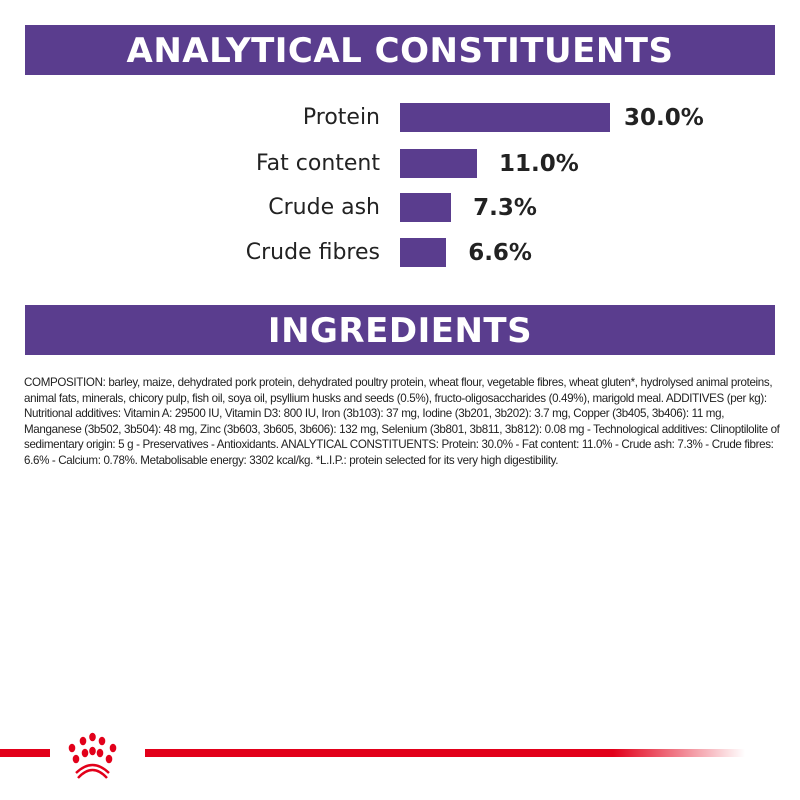  Describe the element at coordinates (25, 753) in the screenshot. I see `footer-red-line-left` at that location.